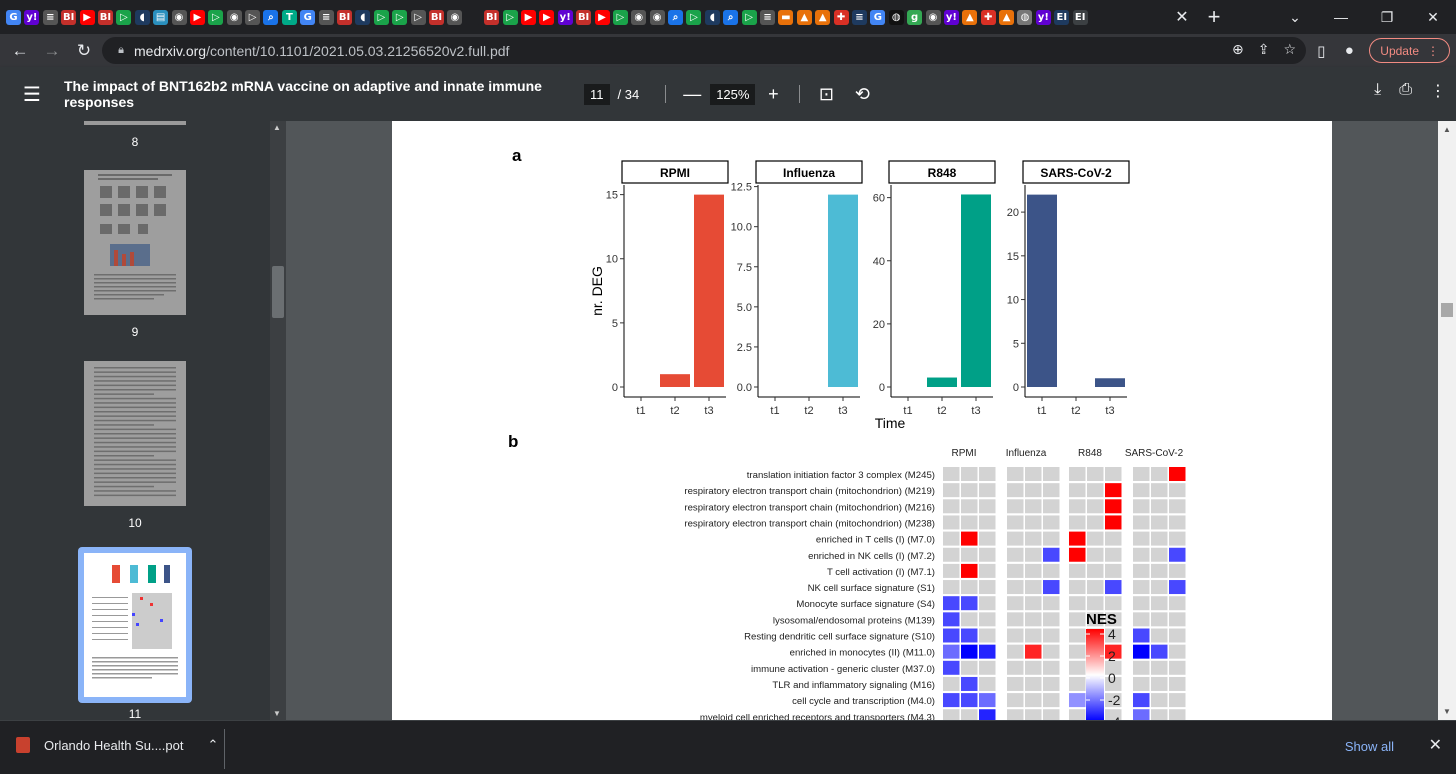 The height and width of the screenshot is (774, 1456). Describe the element at coordinates (84, 50) in the screenshot. I see `reload-button: ↻` at that location.